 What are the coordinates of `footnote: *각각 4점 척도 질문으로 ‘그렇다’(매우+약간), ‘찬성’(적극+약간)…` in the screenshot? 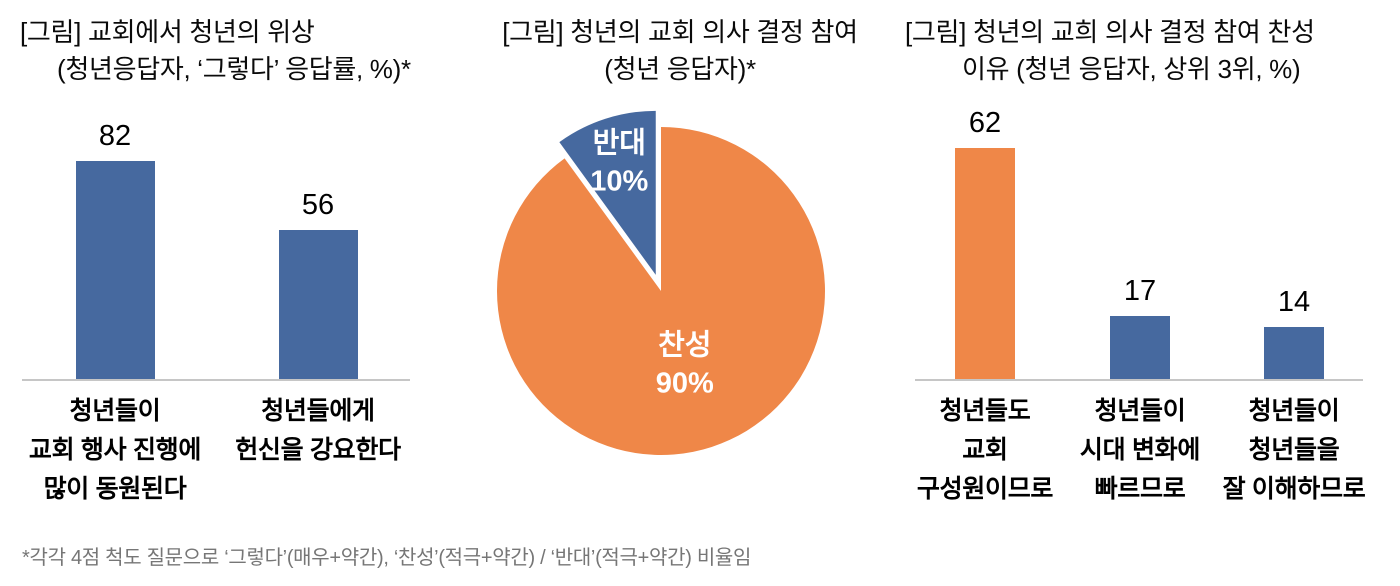 It's located at (387, 558).